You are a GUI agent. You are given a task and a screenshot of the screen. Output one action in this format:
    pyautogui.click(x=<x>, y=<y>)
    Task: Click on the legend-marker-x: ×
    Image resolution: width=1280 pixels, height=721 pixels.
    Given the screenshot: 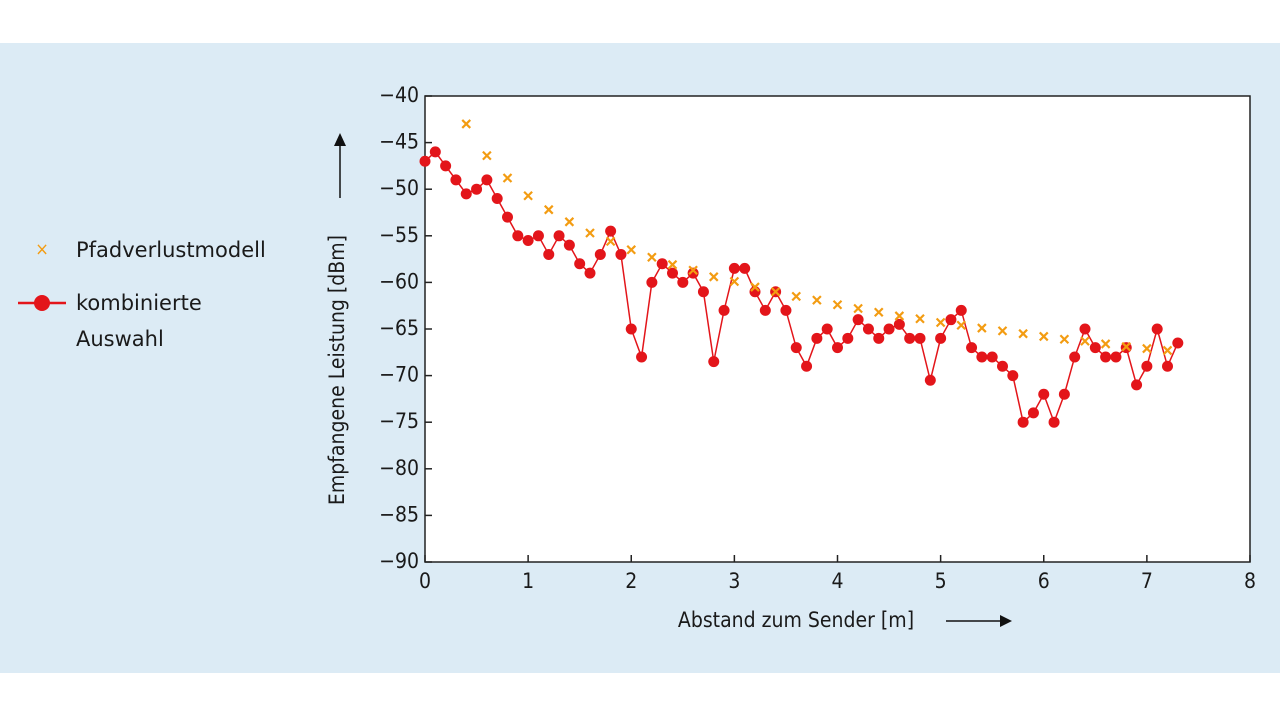 What is the action you would take?
    pyautogui.click(x=42, y=249)
    